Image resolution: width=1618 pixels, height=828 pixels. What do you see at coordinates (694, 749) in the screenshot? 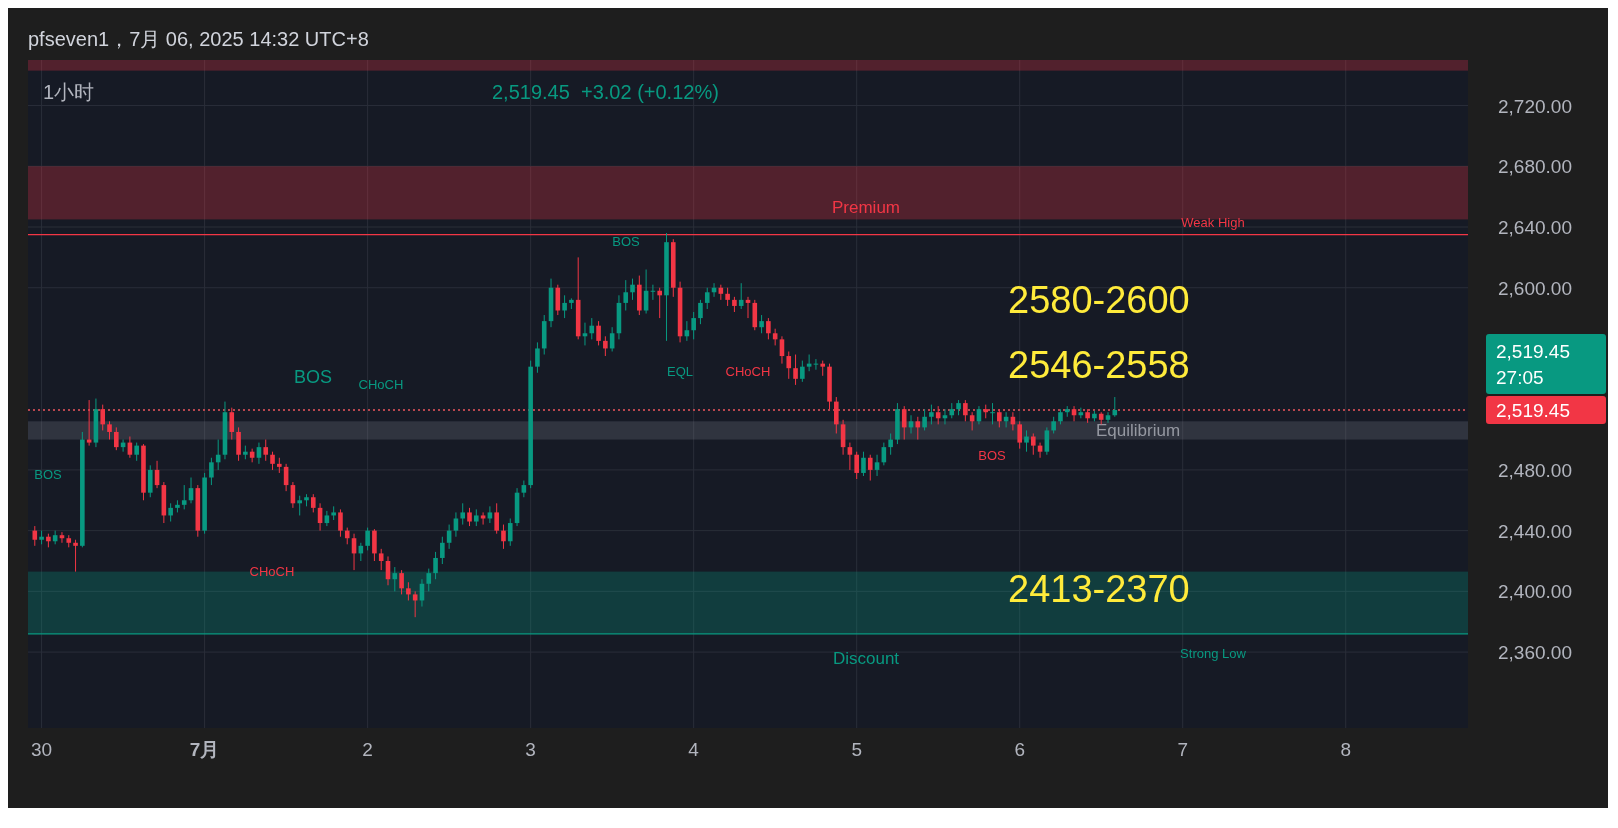
I see `x-tick-label: 4` at bounding box center [694, 749].